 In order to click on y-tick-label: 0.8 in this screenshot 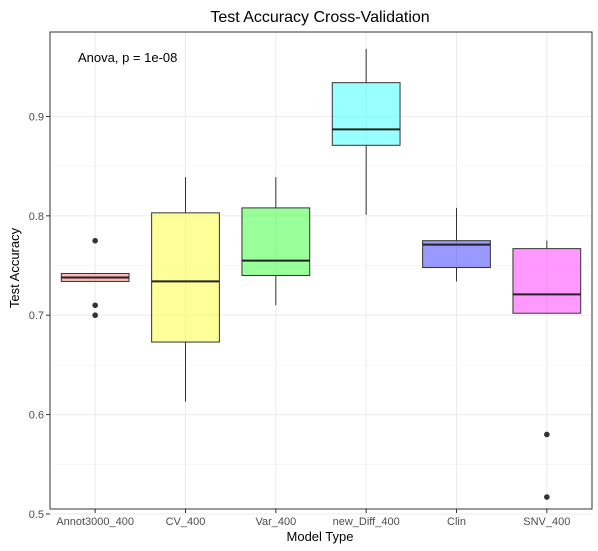, I will do `click(36, 217)`.